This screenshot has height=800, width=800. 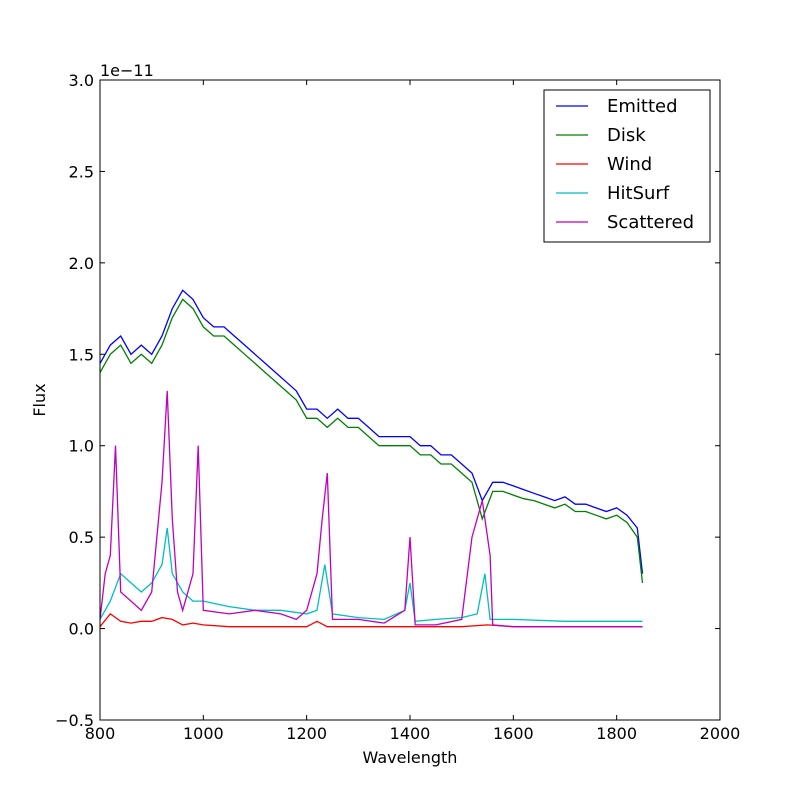 I want to click on legend-box, so click(x=627, y=166).